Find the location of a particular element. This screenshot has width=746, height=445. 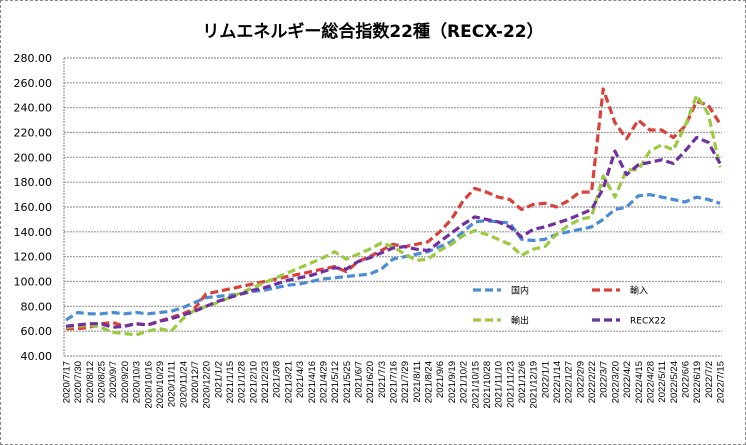

x-tick-label: 2022/1/27 is located at coordinates (569, 382).